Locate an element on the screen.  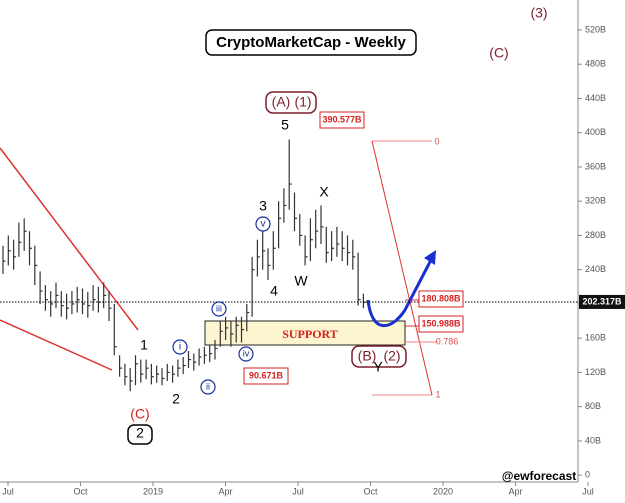
annotation: 90.671B is located at coordinates (266, 375).